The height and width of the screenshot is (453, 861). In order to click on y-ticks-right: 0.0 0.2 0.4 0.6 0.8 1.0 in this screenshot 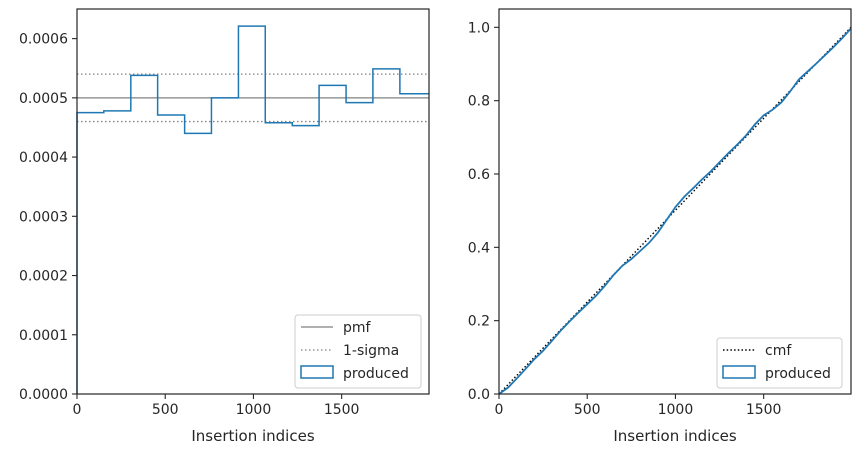, I will do `click(483, 211)`.